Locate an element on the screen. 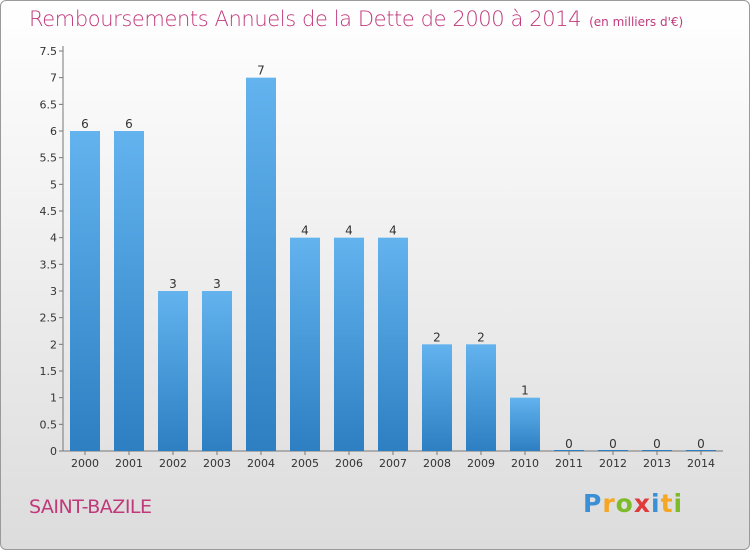 Image resolution: width=750 pixels, height=550 pixels. y-tick-label: 5 is located at coordinates (53, 184).